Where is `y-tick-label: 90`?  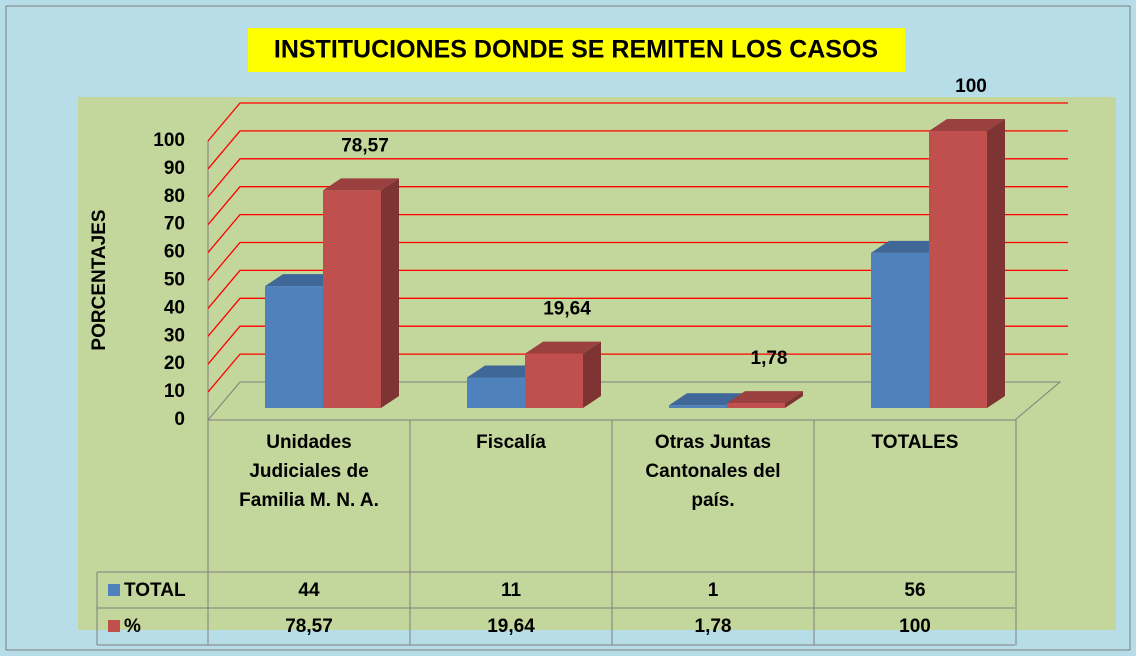
y-tick-label: 90 is located at coordinates (174, 168).